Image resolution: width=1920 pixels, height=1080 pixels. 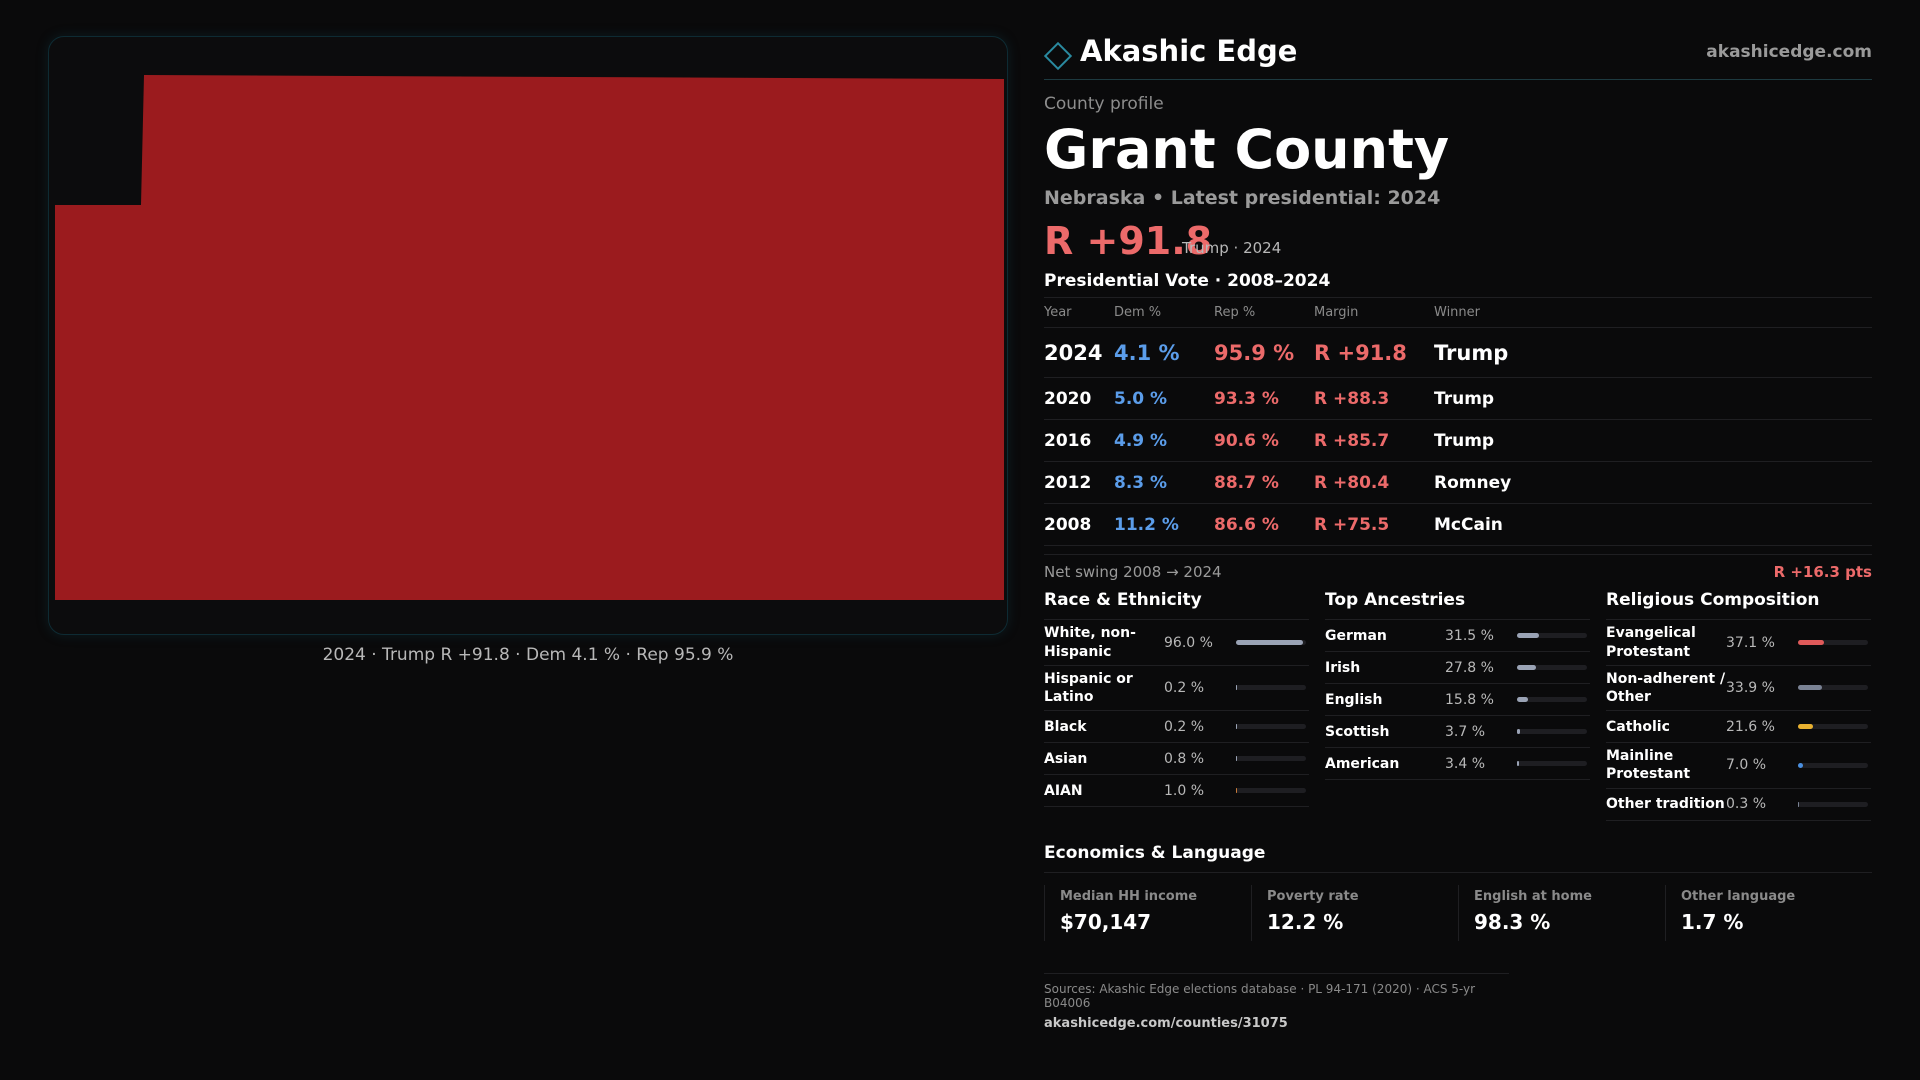 I want to click on table-row: 2020 5.0 % 93.3 % R +88.3 Trump, so click(x=1458, y=399).